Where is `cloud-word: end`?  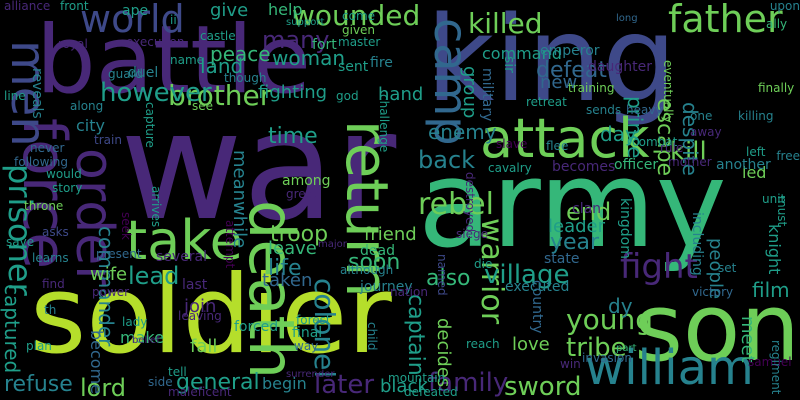
cloud-word: end is located at coordinates (589, 212).